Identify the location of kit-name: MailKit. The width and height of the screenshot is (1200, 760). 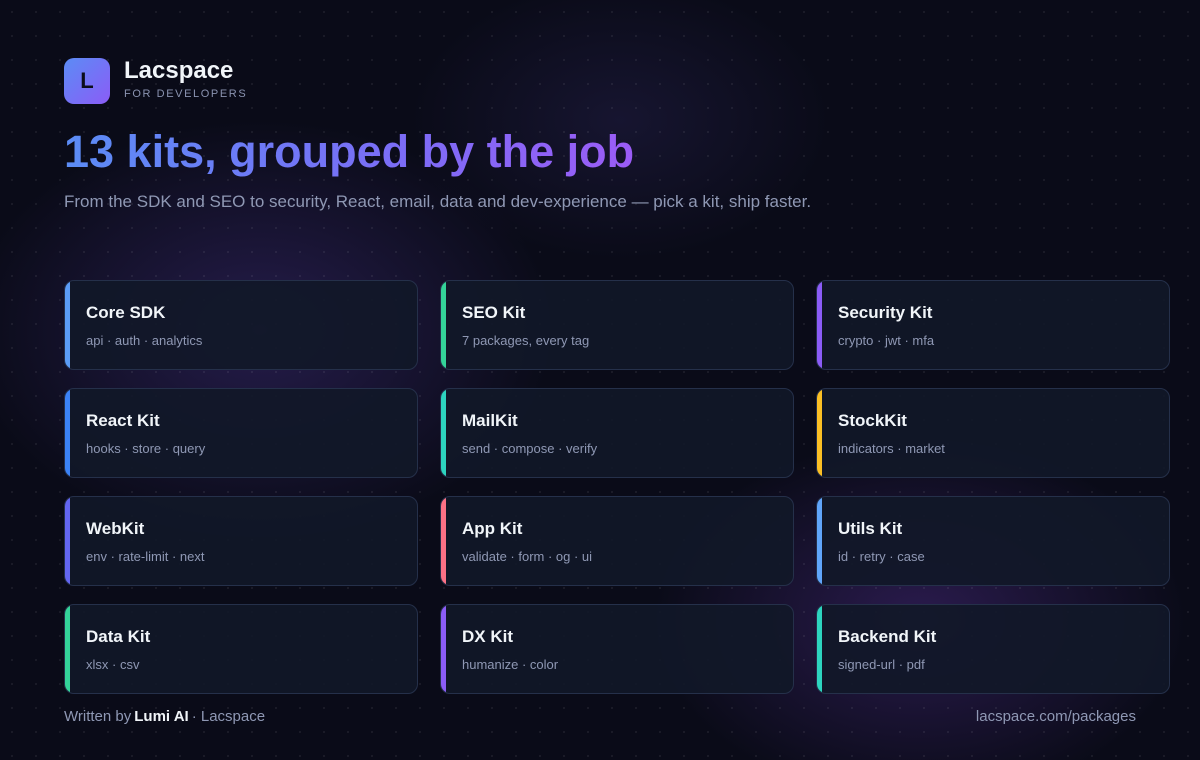
(490, 420).